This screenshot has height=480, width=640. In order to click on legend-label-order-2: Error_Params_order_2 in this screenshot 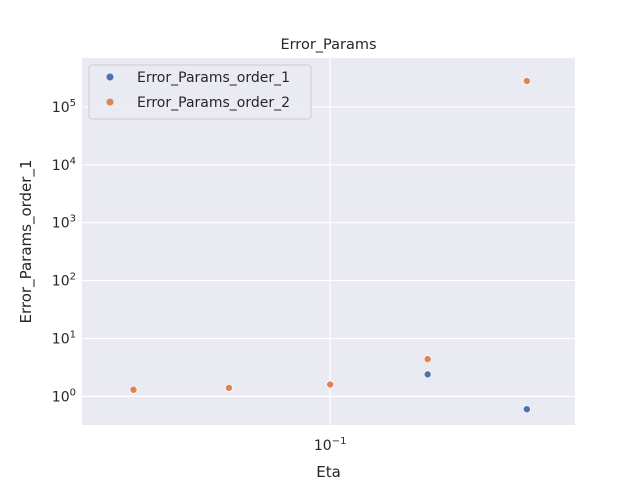, I will do `click(213, 103)`.